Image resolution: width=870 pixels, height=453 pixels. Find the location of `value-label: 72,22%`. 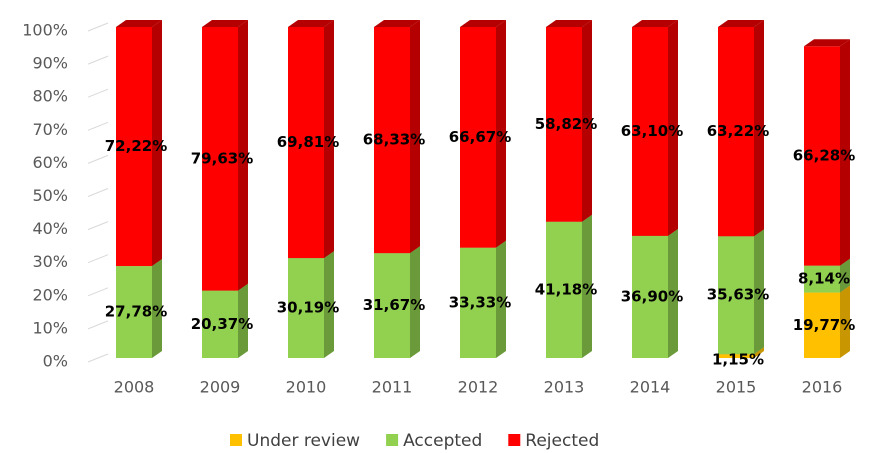

value-label: 72,22% is located at coordinates (136, 146).